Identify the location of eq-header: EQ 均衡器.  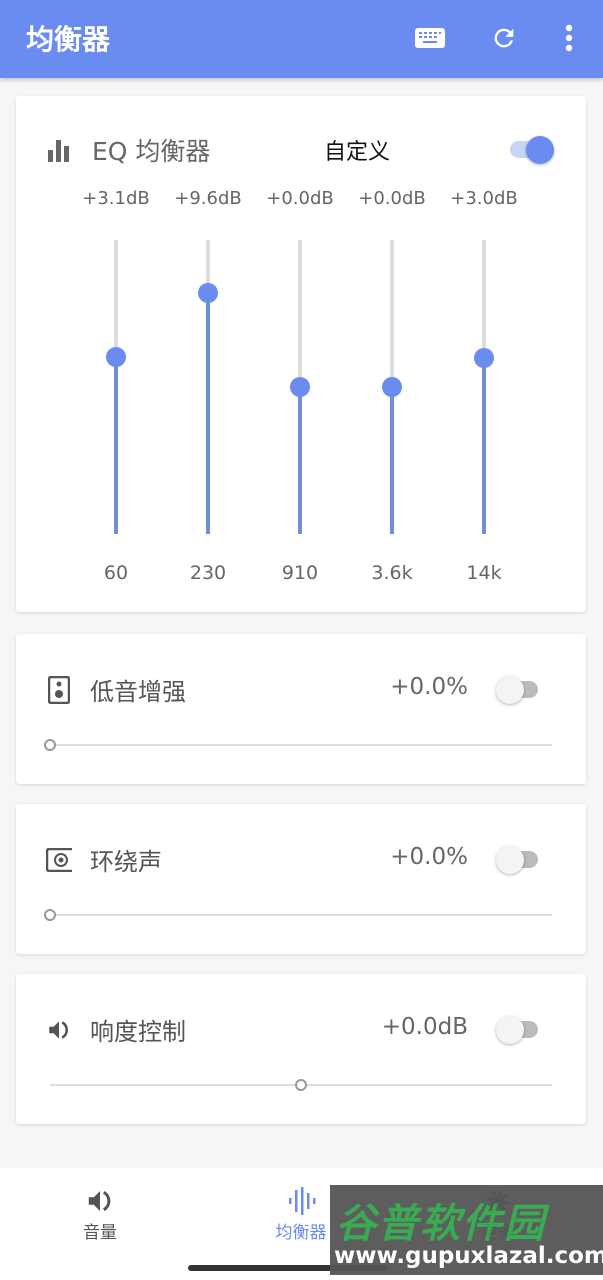
(128, 150).